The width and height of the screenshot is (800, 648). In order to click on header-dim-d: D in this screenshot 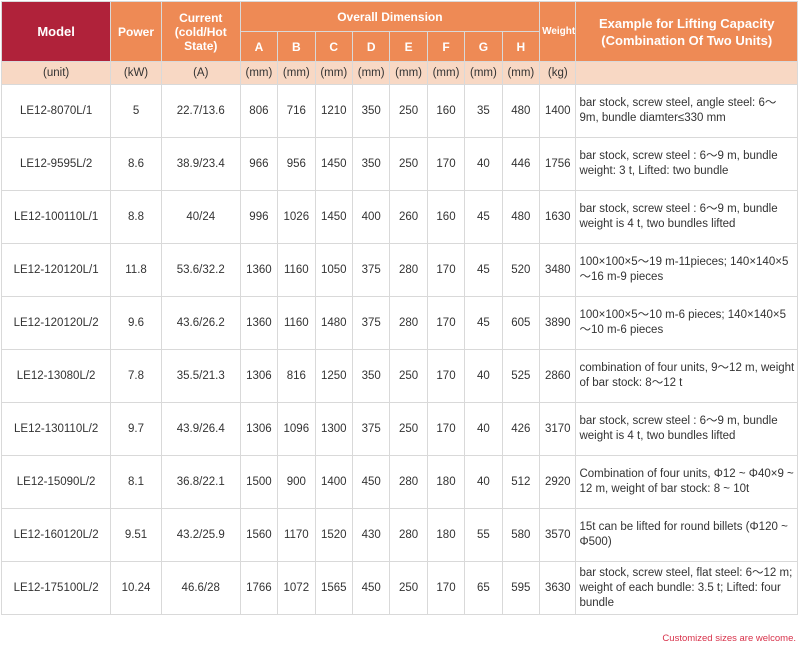, I will do `click(371, 46)`.